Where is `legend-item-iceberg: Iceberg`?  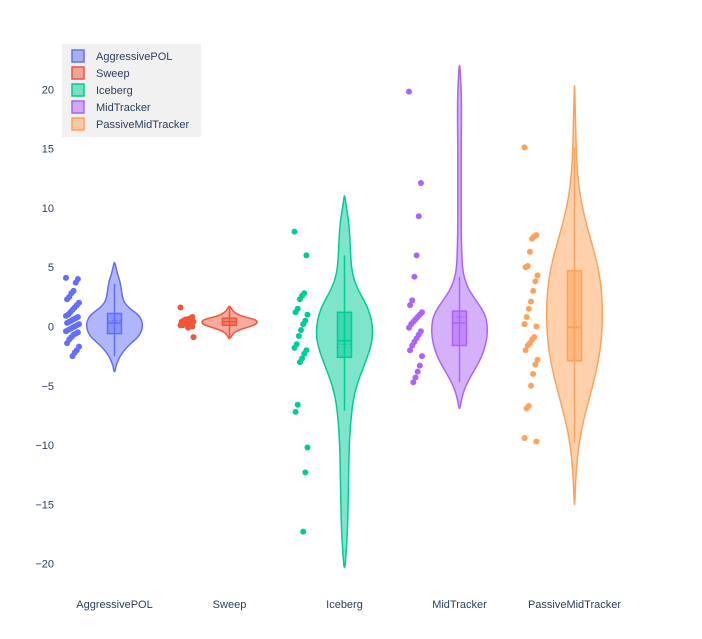 legend-item-iceberg: Iceberg is located at coordinates (102, 90).